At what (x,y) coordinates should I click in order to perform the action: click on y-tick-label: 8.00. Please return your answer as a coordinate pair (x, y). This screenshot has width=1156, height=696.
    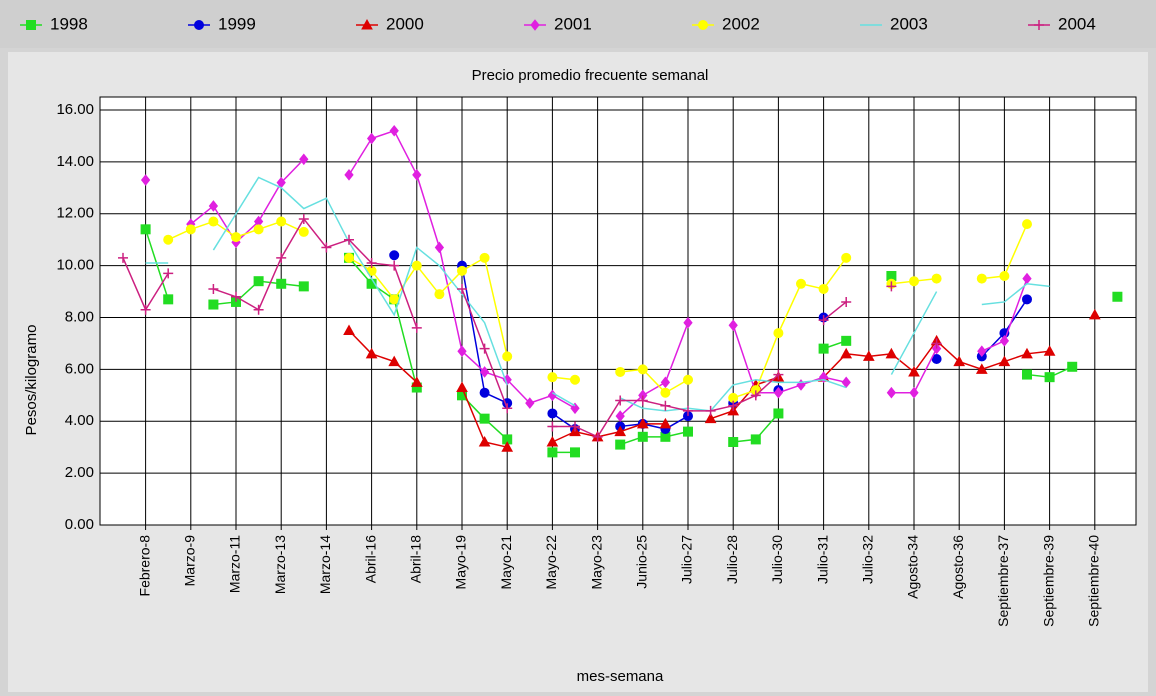
    Looking at the image, I should click on (79, 316).